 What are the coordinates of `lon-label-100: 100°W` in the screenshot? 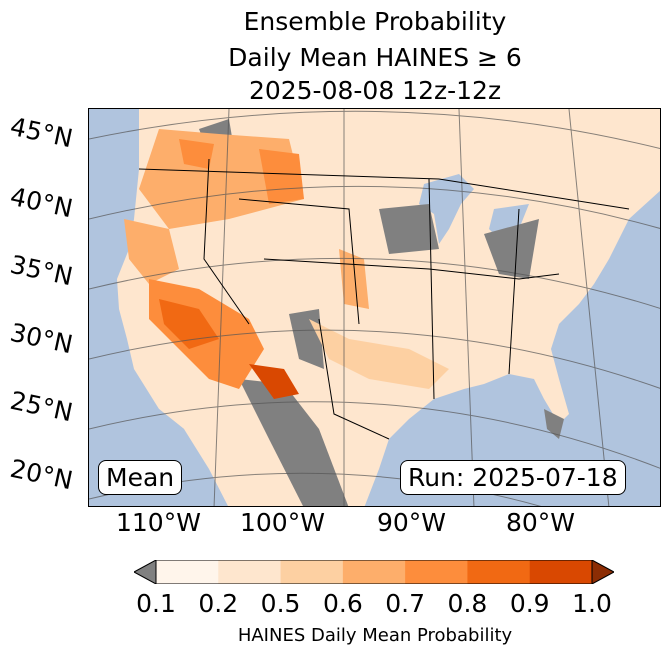 It's located at (282, 522).